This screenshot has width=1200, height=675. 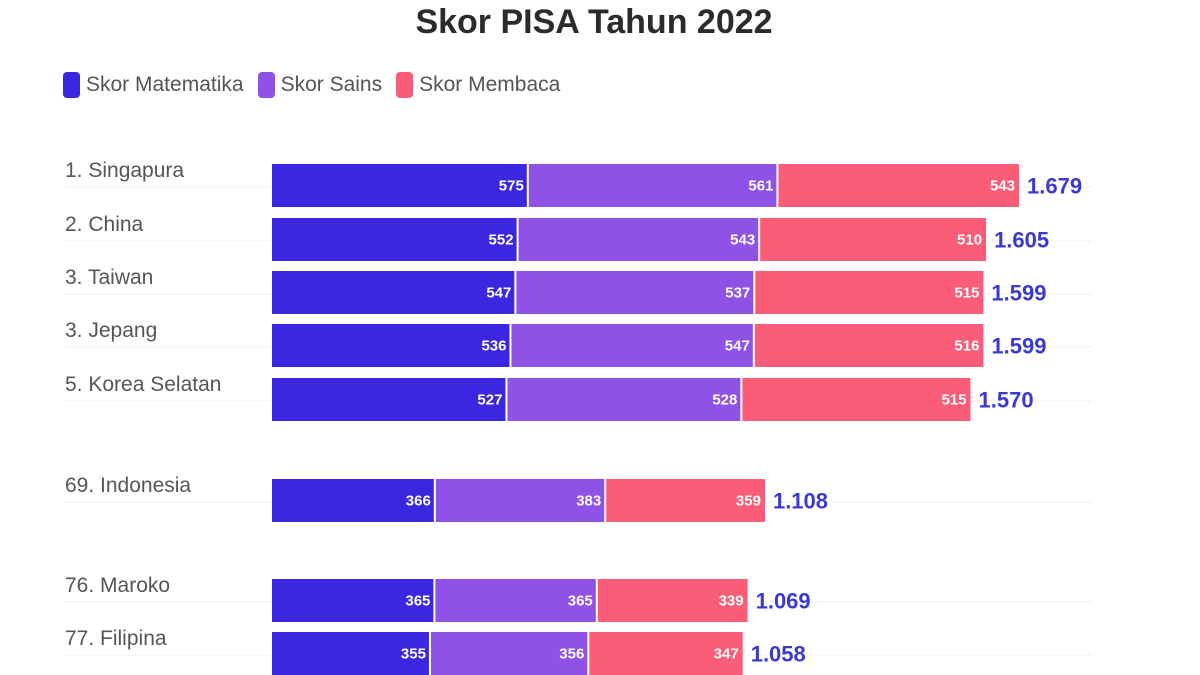 I want to click on row-label-5: 69. Indonesia, so click(x=128, y=485).